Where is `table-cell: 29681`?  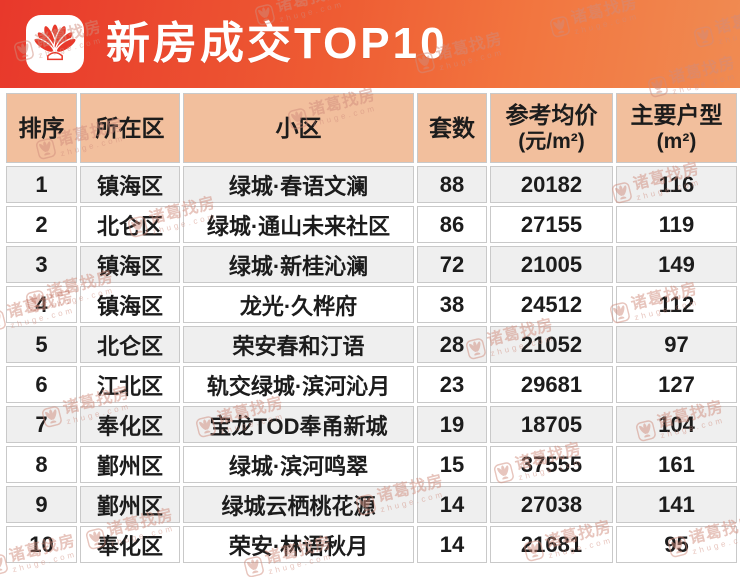
table-cell: 29681 is located at coordinates (551, 384).